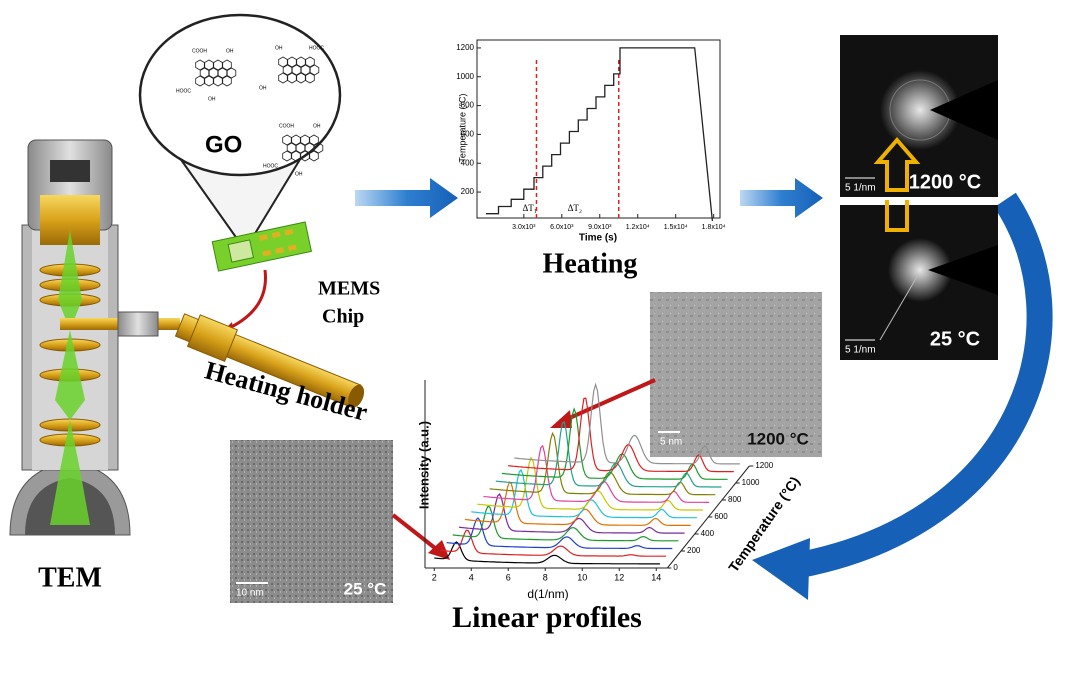 The height and width of the screenshot is (675, 1080). I want to click on y-tick-label: 800, so click(468, 105).